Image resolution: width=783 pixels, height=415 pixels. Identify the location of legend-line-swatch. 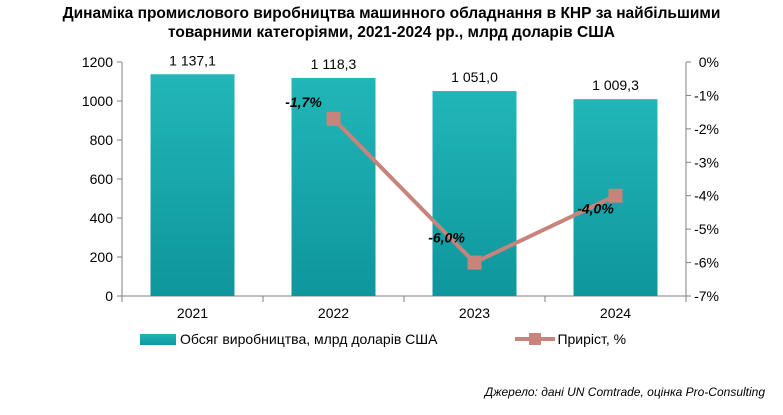
(535, 339).